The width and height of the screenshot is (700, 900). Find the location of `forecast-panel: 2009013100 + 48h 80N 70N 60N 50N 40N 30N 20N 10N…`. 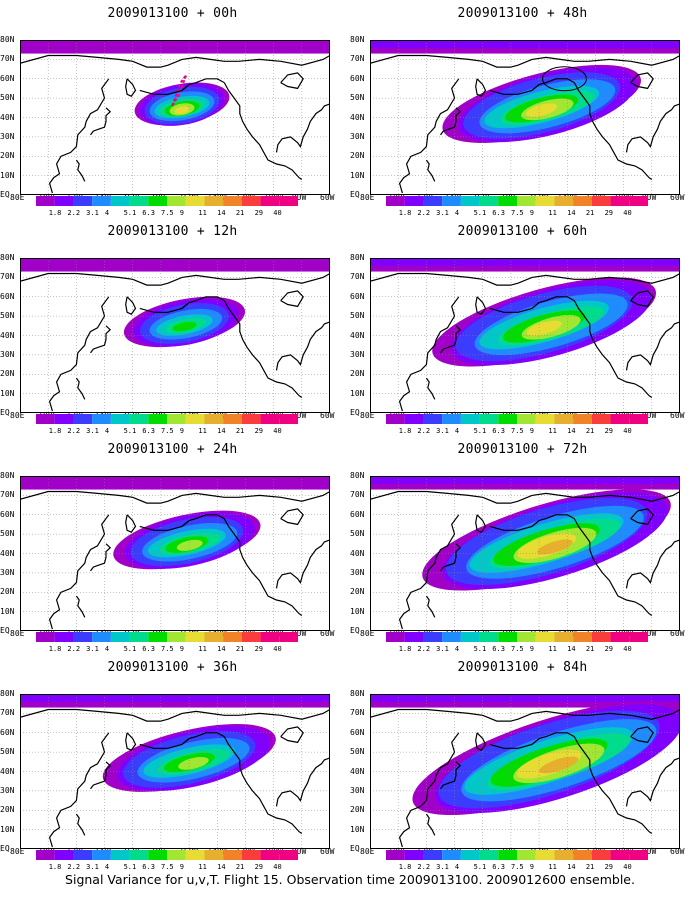

forecast-panel: 2009013100 + 48h 80N 70N 60N 50N 40N 30N 20N 10N… is located at coordinates (522, 112).